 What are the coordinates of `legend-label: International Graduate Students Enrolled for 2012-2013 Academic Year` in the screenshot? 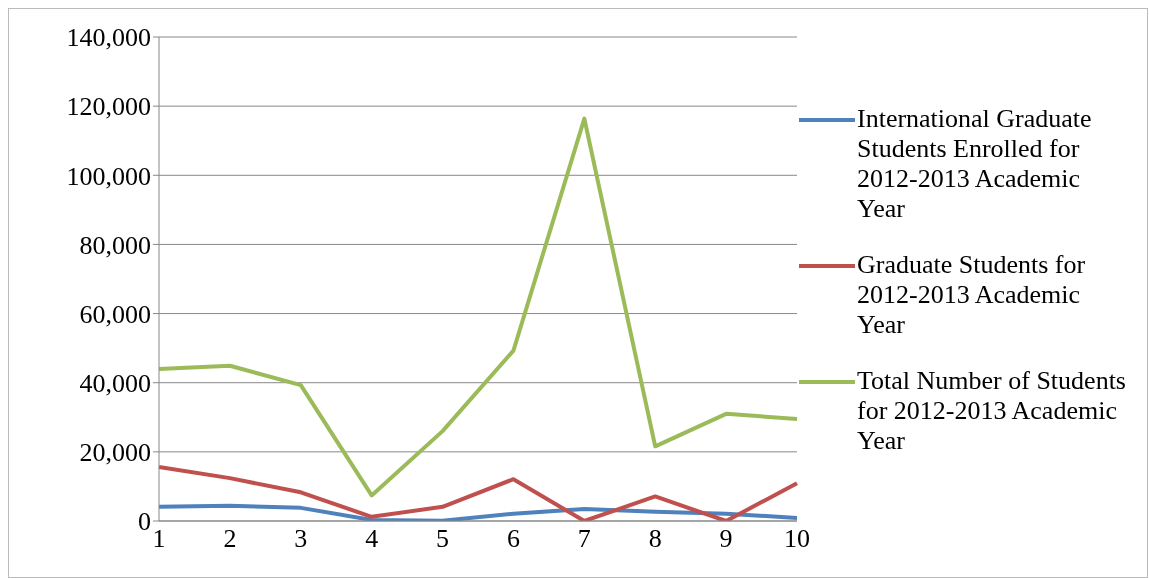 It's located at (975, 164).